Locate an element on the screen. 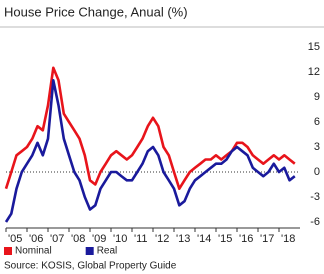 The height and width of the screenshot is (274, 324). x-tick-label: '16 is located at coordinates (246, 239).